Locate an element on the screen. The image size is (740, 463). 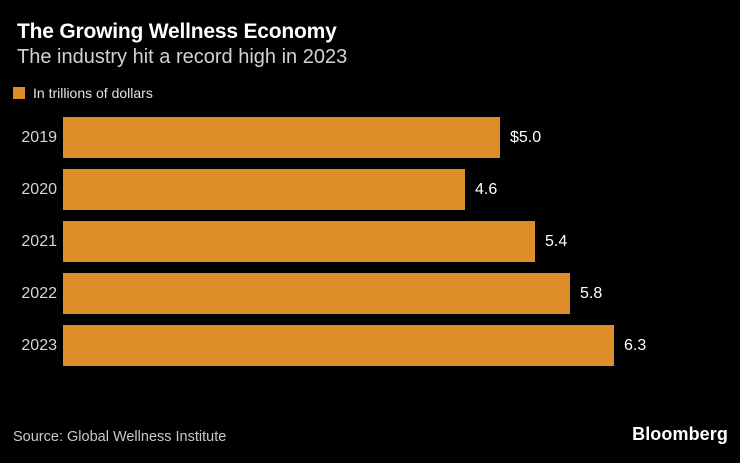
year-label: 2020 is located at coordinates (39, 189).